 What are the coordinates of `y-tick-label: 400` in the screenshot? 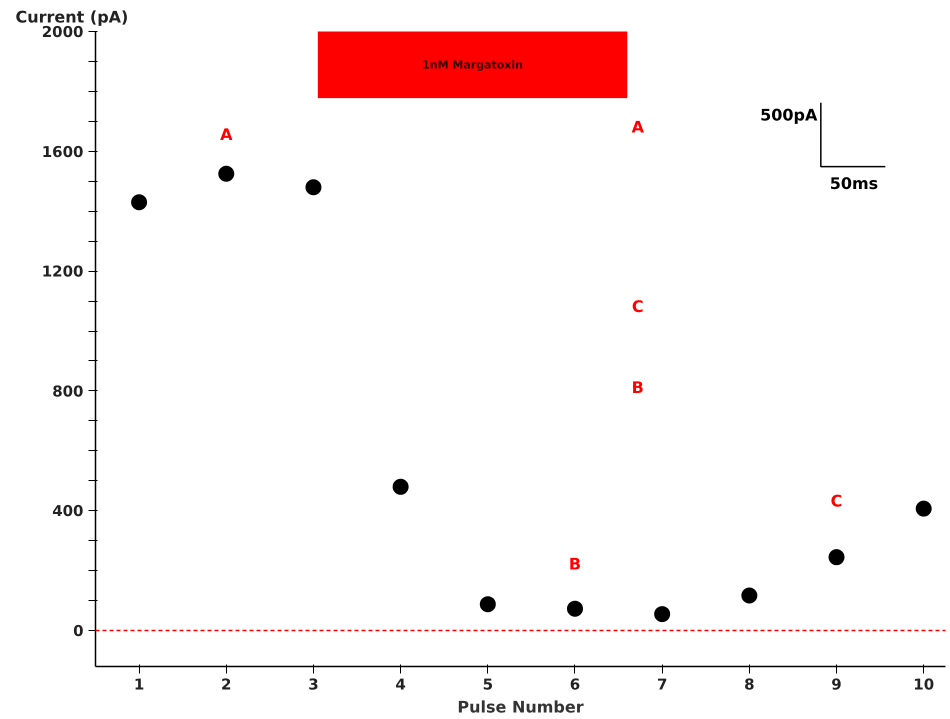 It's located at (68, 511).